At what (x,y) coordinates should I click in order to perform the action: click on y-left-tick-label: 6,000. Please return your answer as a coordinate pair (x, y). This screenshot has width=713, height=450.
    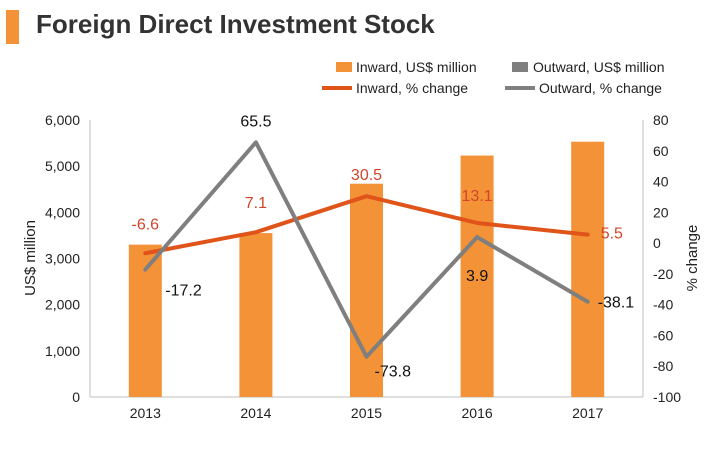
    Looking at the image, I should click on (62, 120).